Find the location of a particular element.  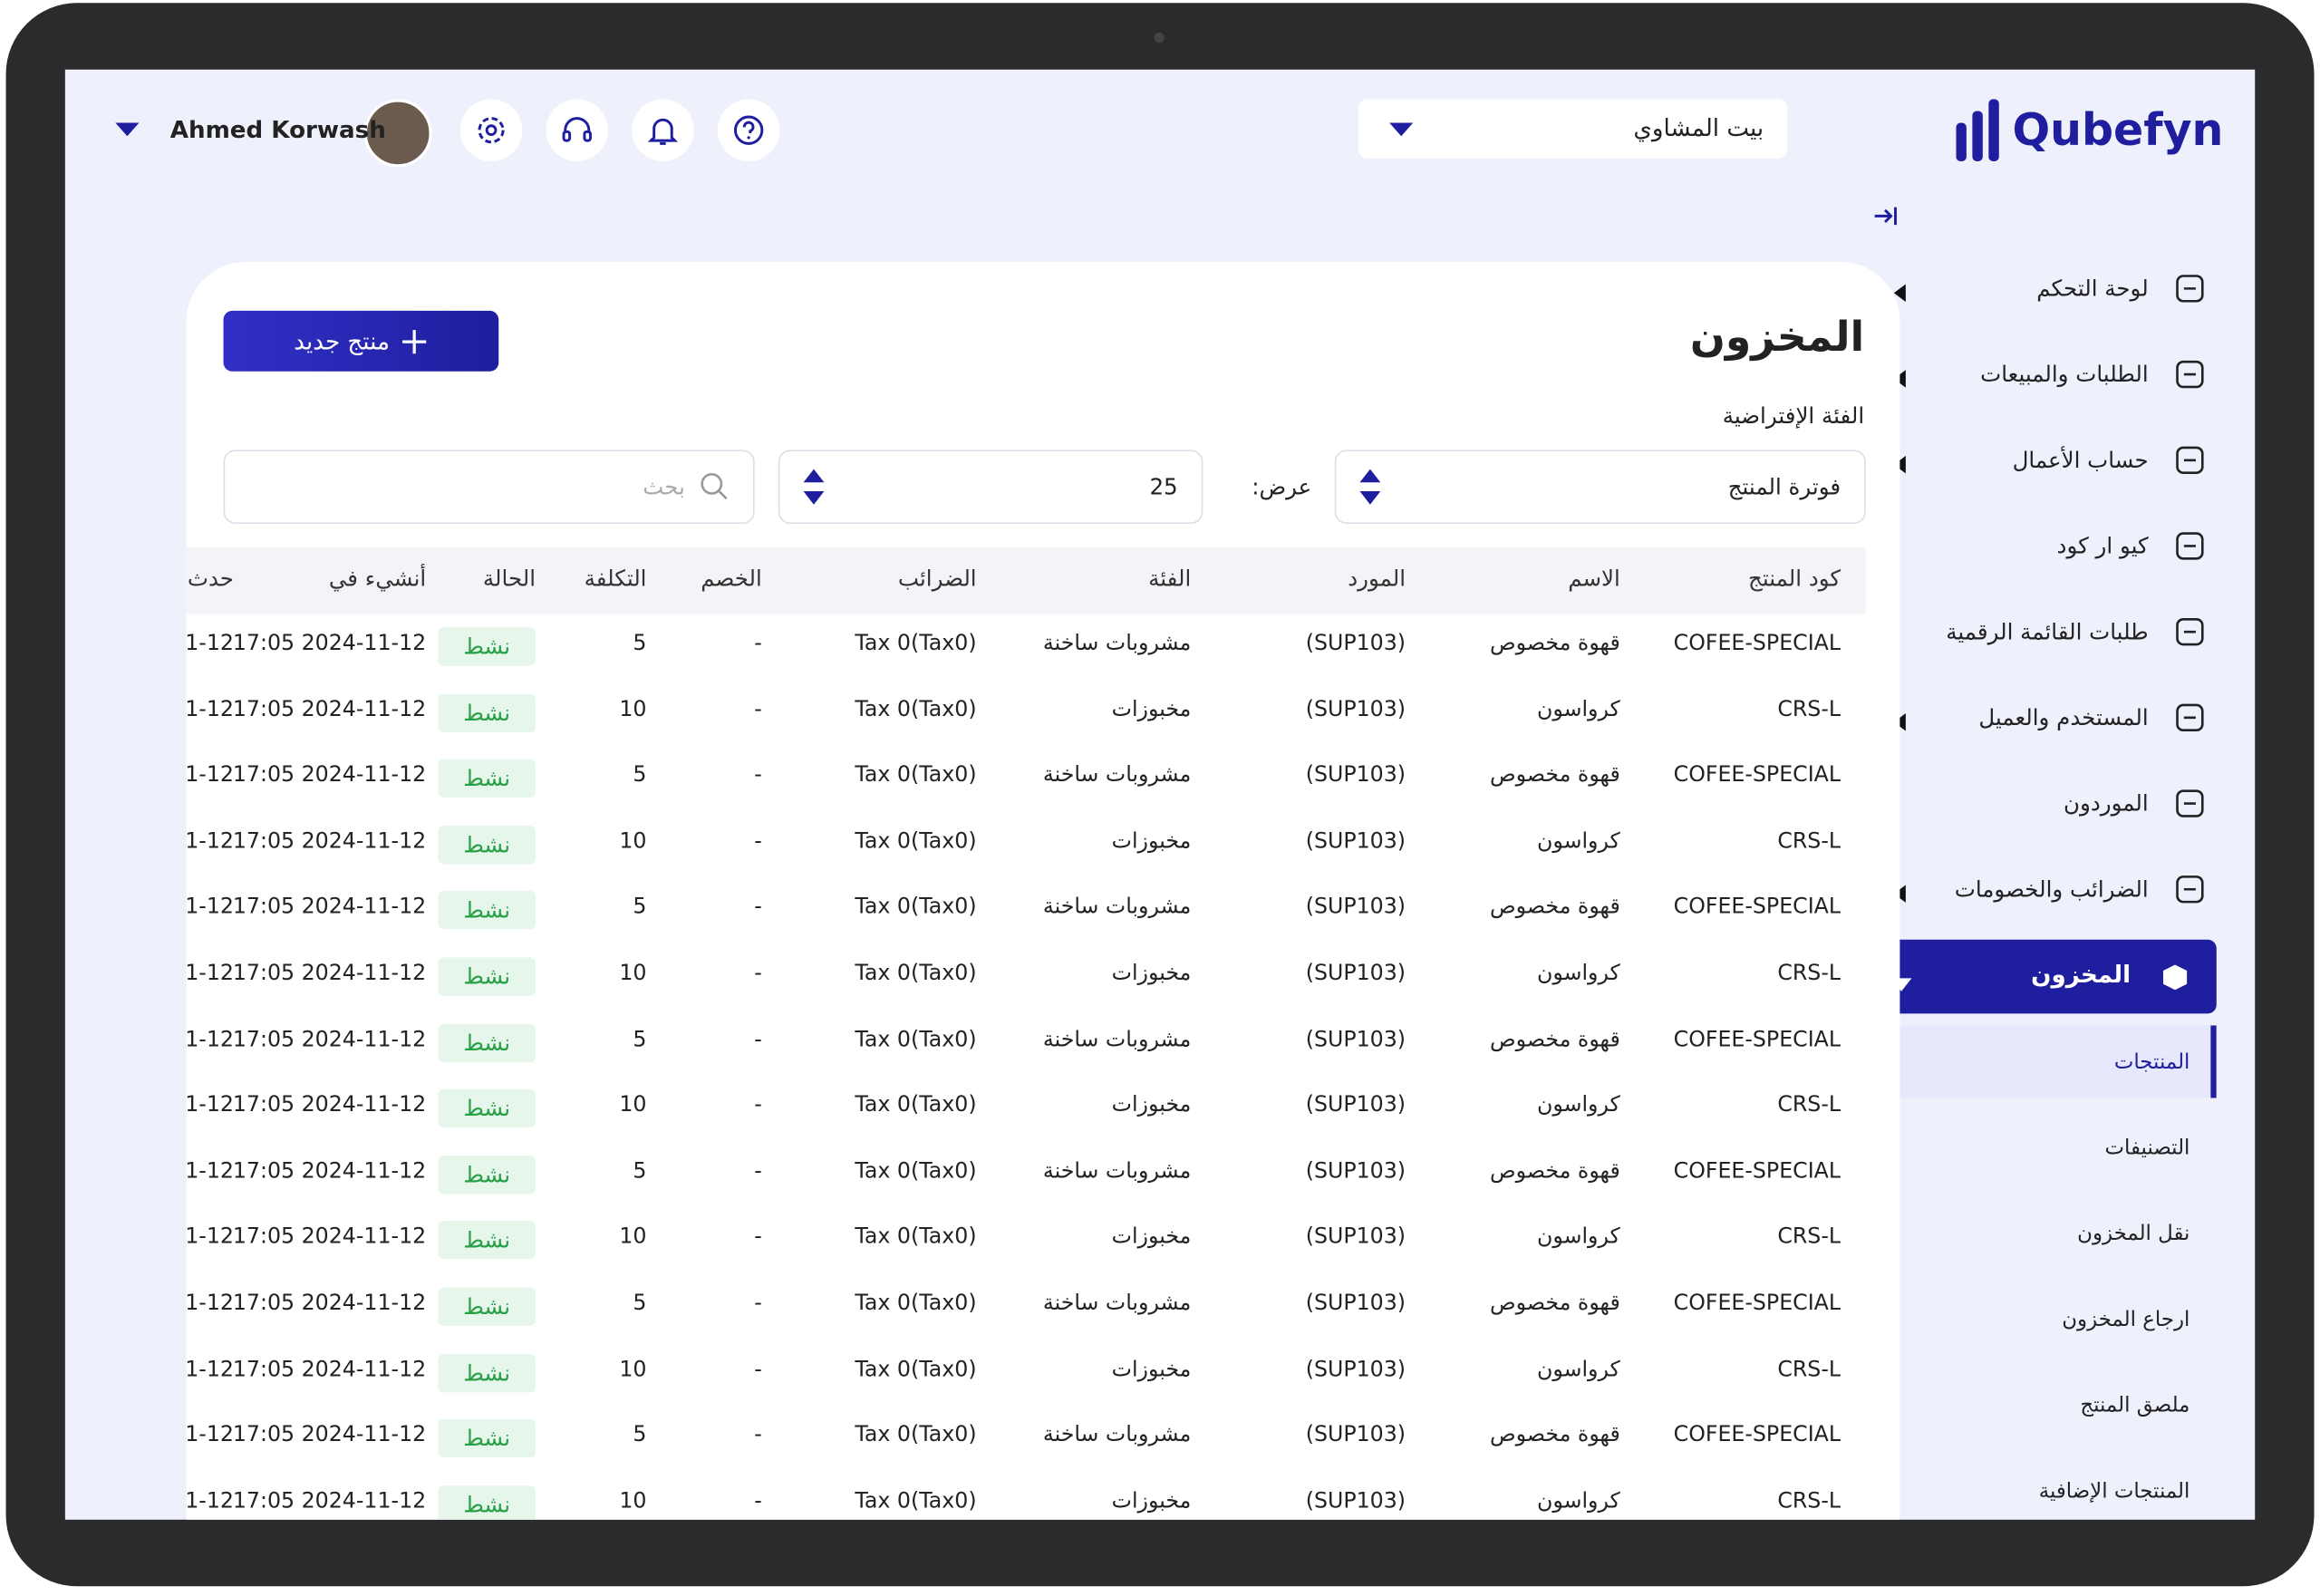

nav-item: الموردون is located at coordinates (2106, 803).